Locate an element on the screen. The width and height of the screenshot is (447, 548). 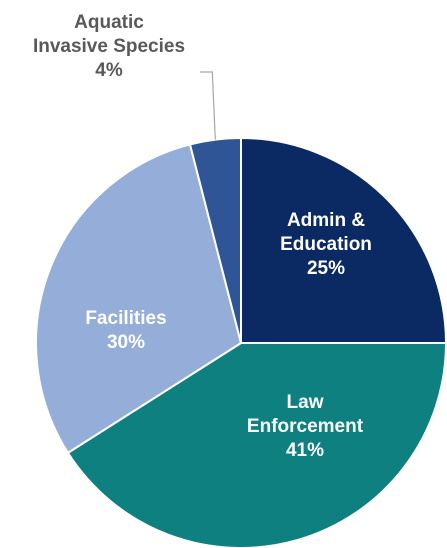
slice-percent: 4% is located at coordinates (109, 70).